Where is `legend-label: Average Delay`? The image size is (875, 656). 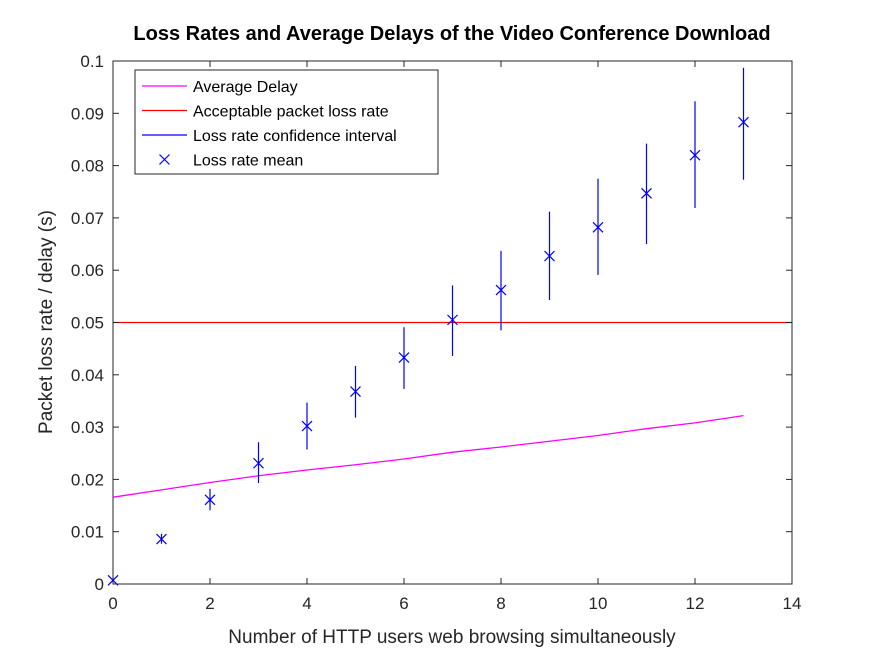 legend-label: Average Delay is located at coordinates (245, 87).